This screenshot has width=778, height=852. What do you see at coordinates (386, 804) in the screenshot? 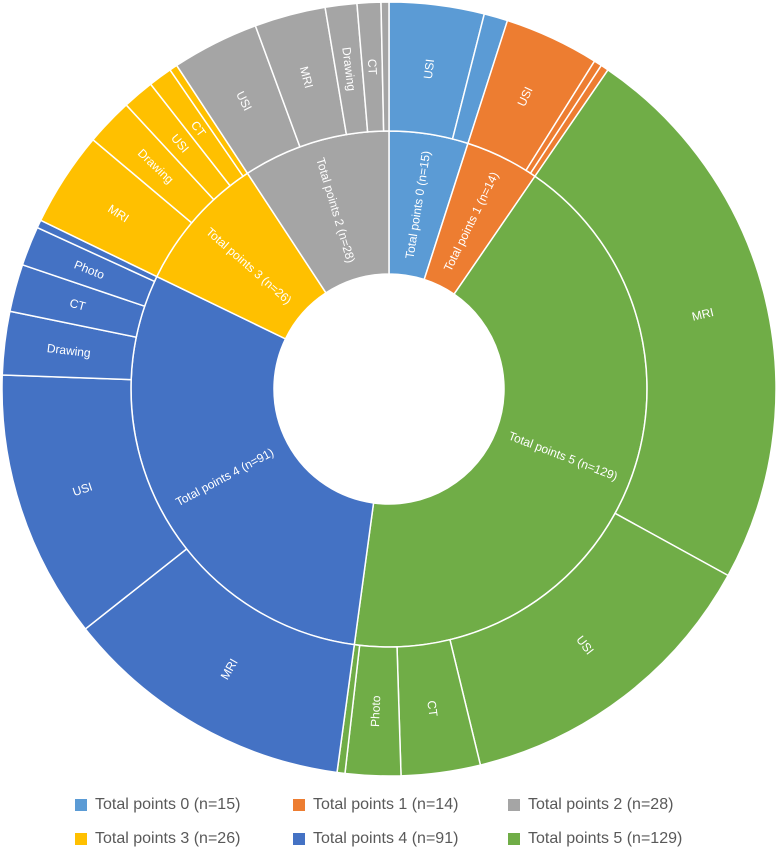
I see `legend-label-1: Total points 1 (n=14)` at bounding box center [386, 804].